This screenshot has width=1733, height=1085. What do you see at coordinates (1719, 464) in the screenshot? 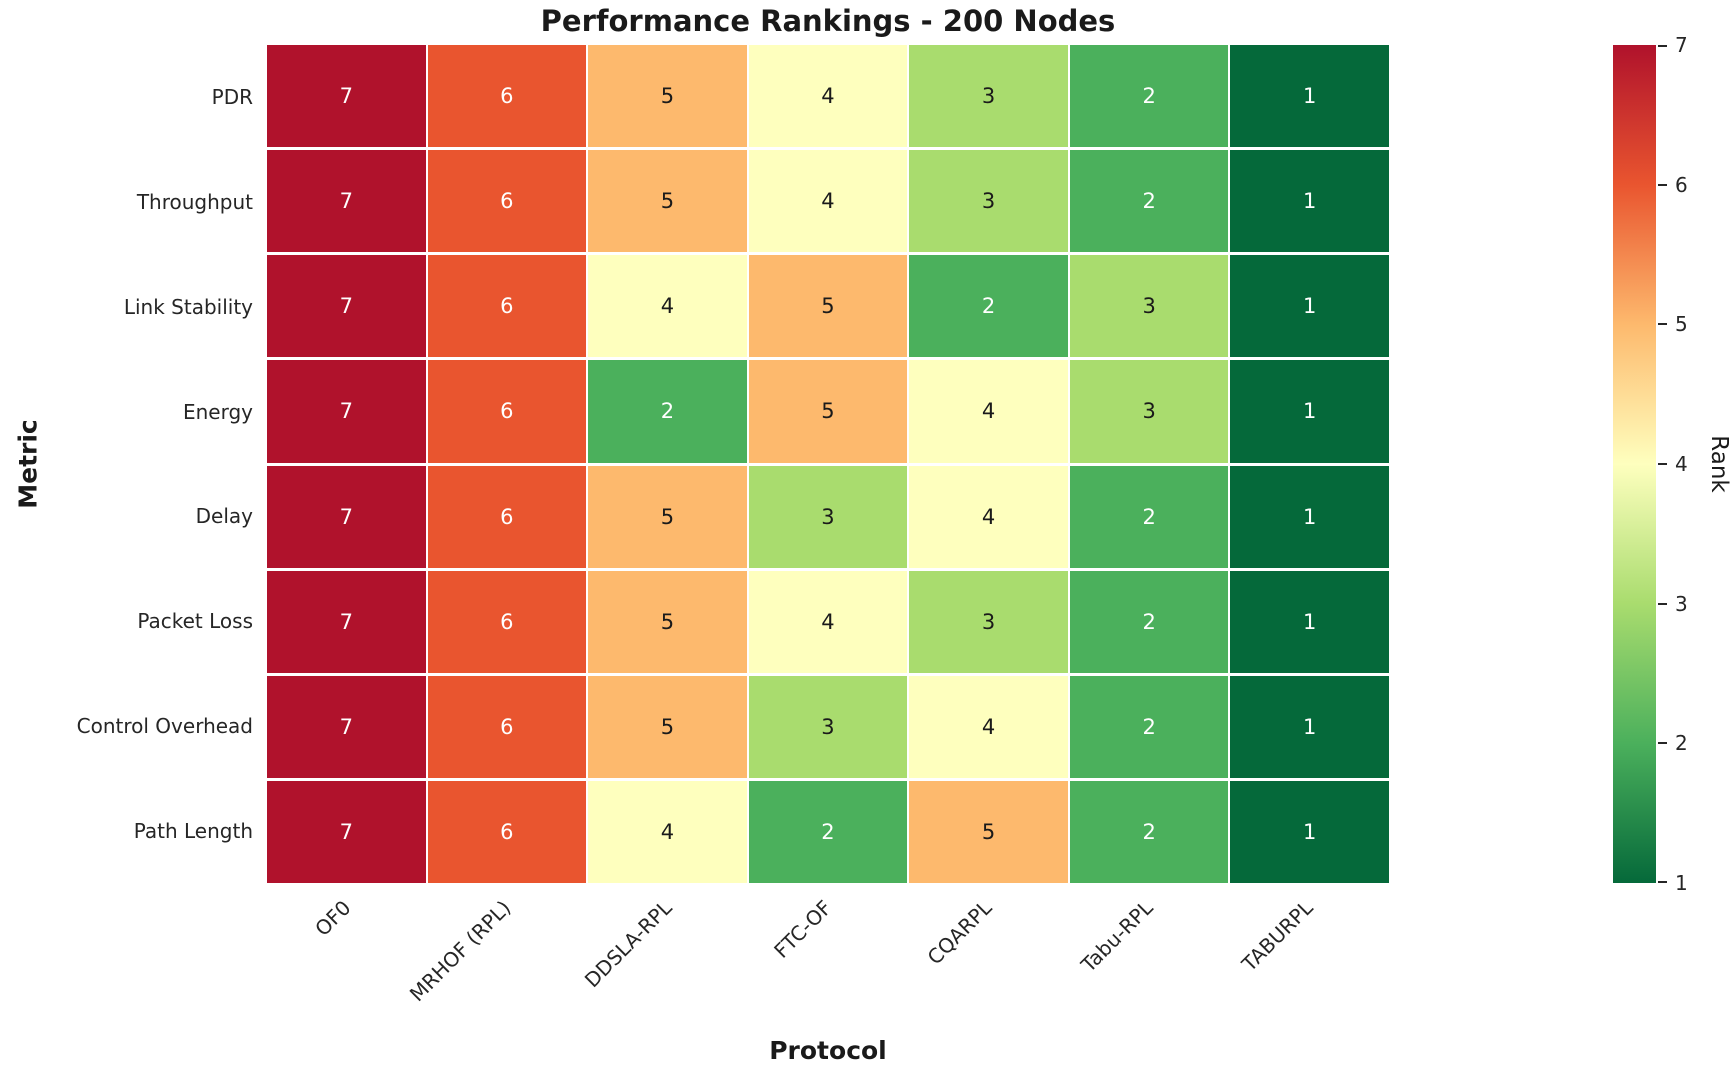
I see `colorbar-label: Rank` at bounding box center [1719, 464].